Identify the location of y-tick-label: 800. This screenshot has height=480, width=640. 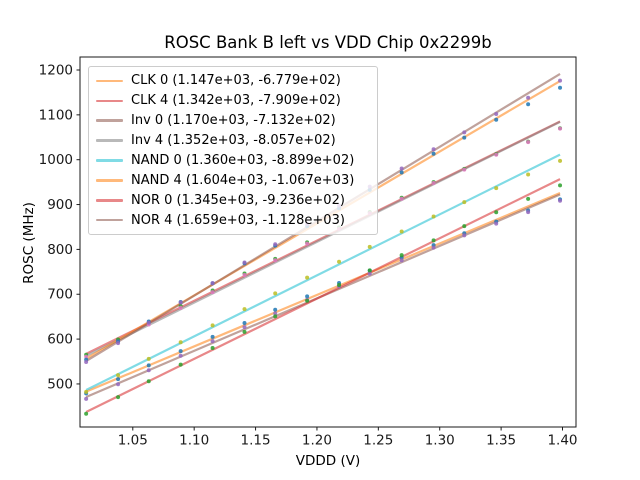
(60, 250).